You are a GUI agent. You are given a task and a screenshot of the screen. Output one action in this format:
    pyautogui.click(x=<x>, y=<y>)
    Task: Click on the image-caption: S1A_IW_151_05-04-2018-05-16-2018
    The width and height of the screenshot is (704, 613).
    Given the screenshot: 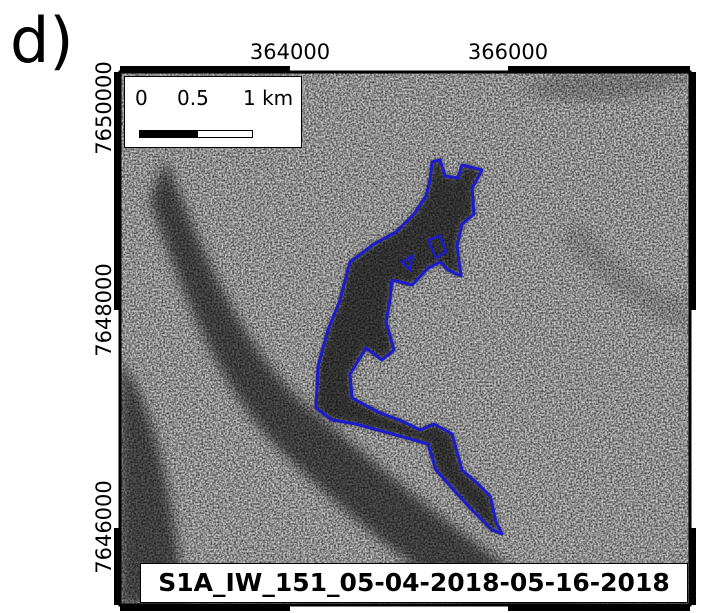 What is the action you would take?
    pyautogui.click(x=414, y=583)
    